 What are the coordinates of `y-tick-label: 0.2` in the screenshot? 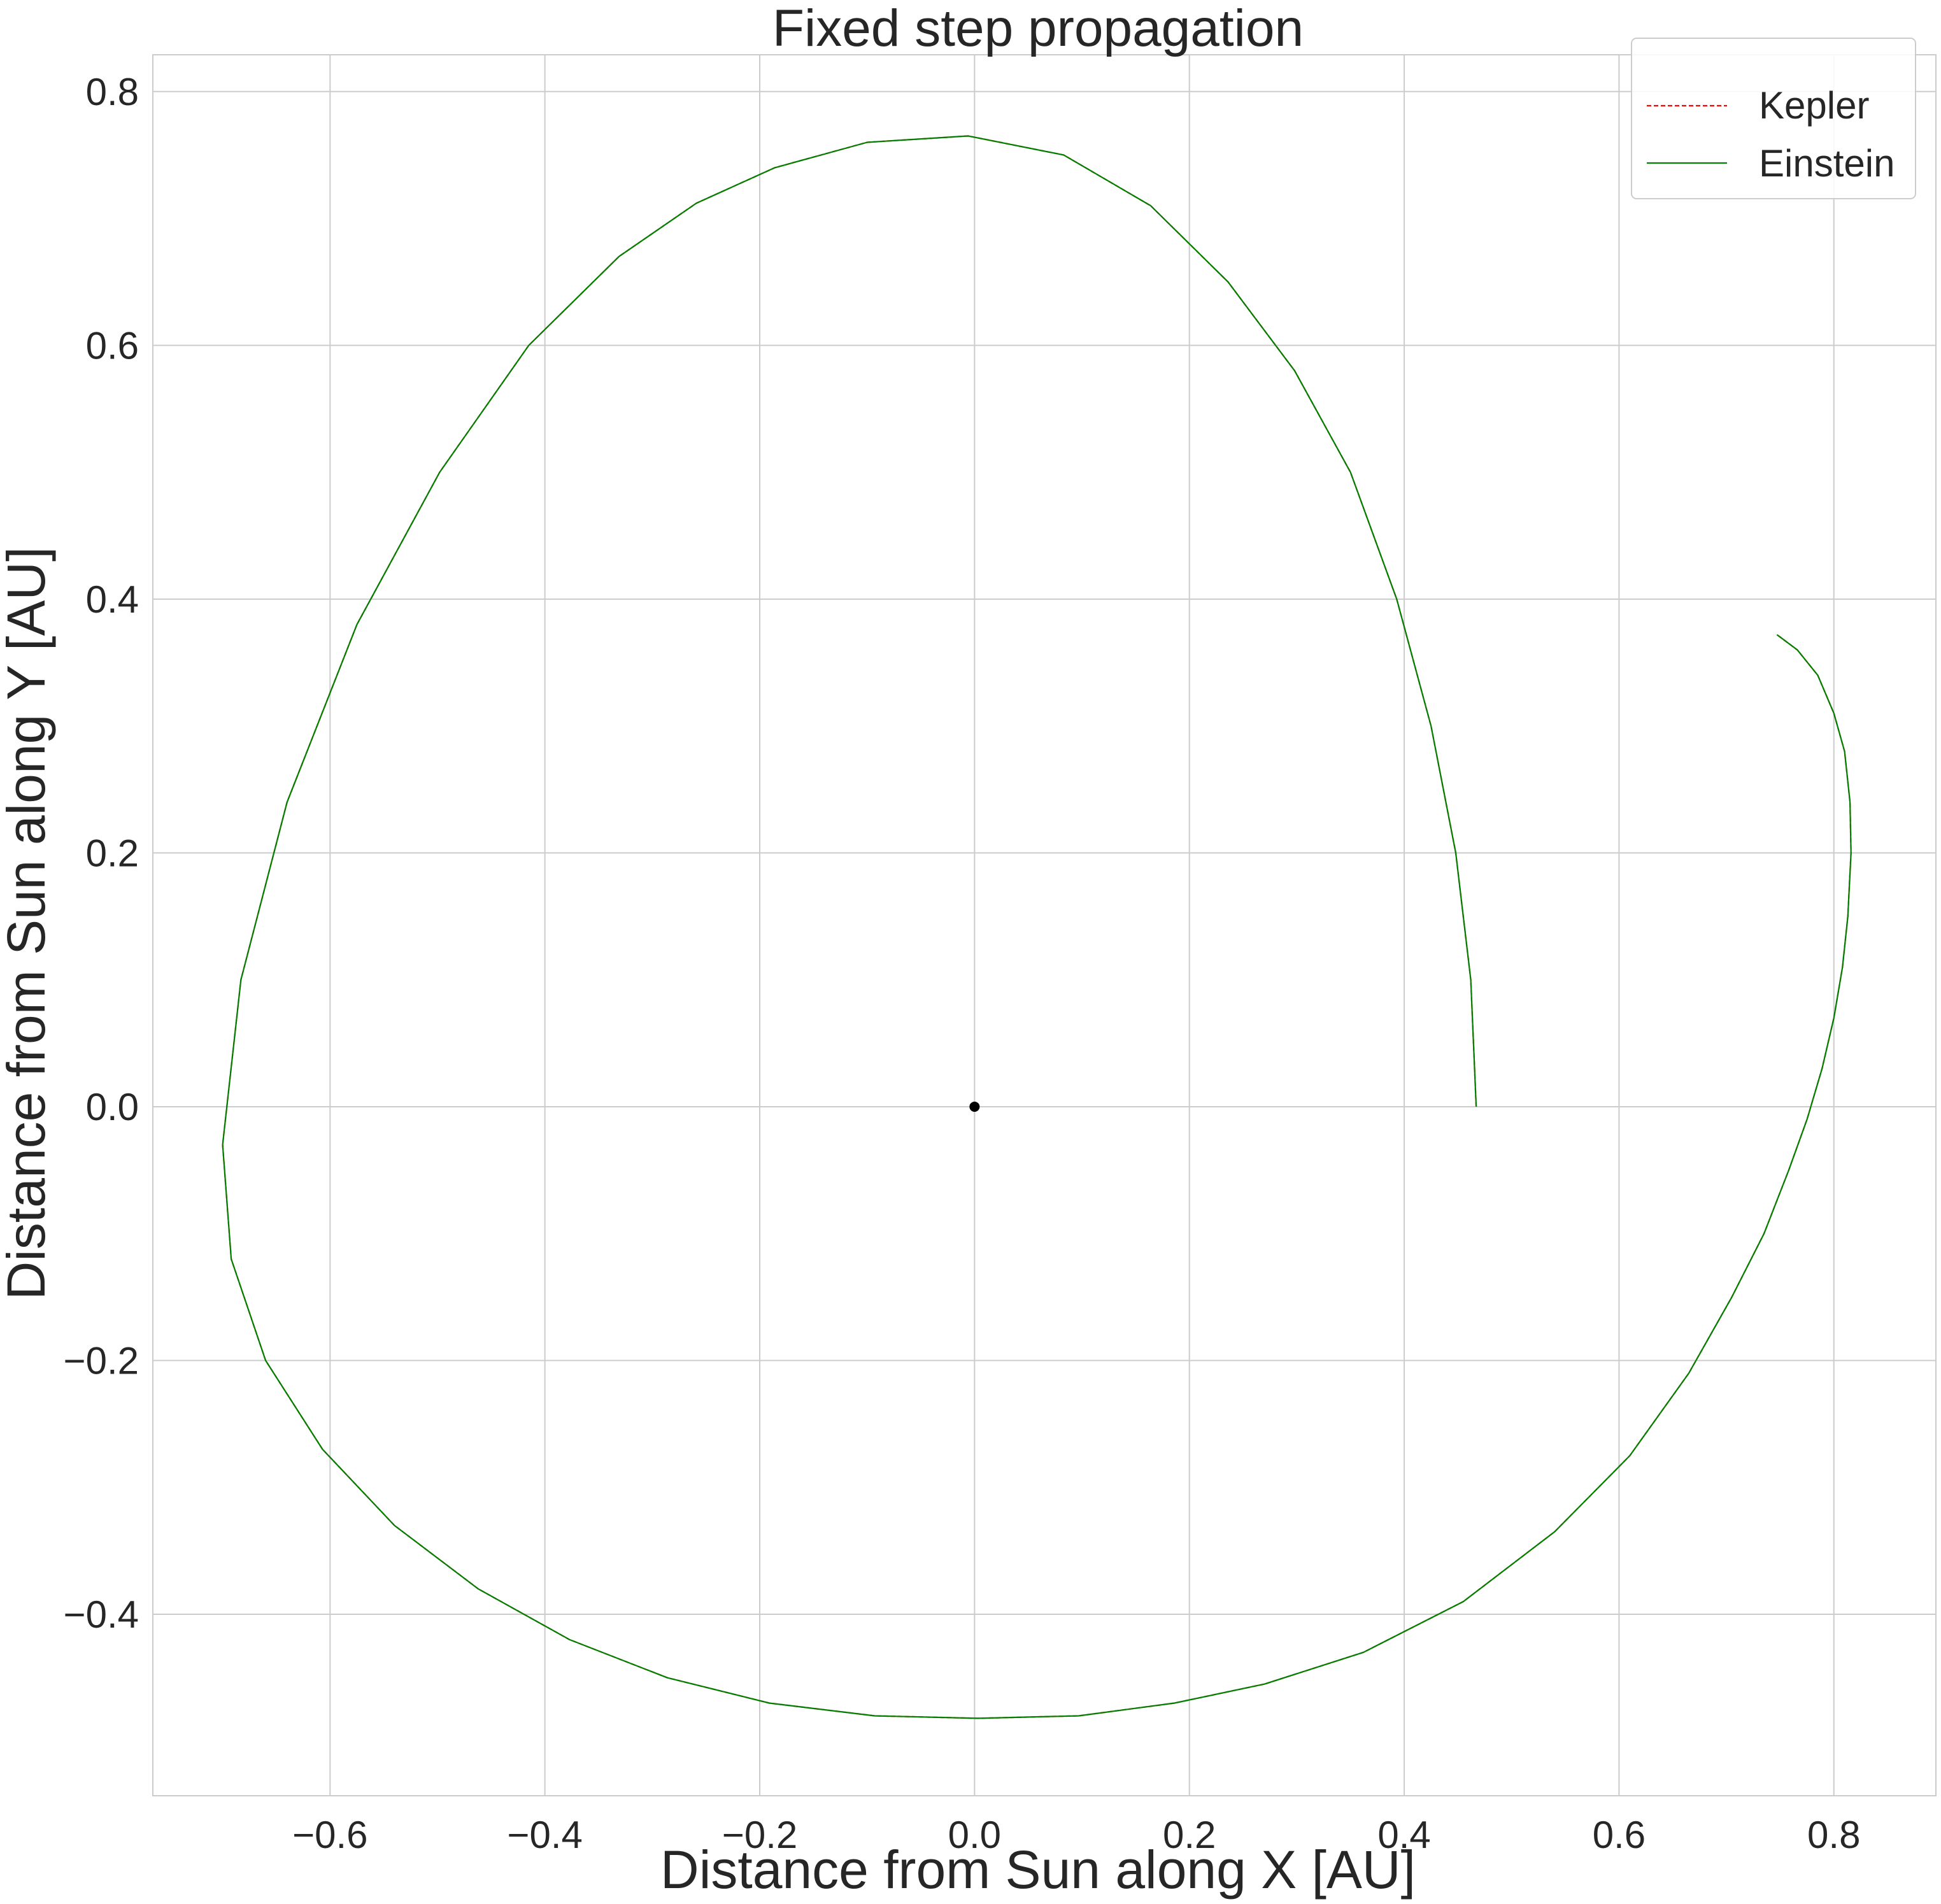 It's located at (112, 853).